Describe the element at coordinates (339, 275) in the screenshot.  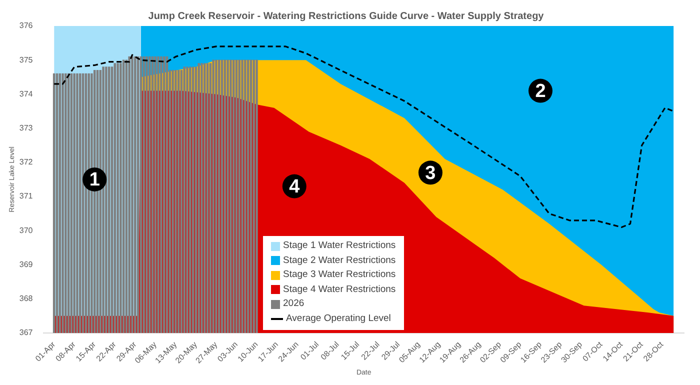
I see `legend-label: Stage 3 Water Restrictions` at that location.